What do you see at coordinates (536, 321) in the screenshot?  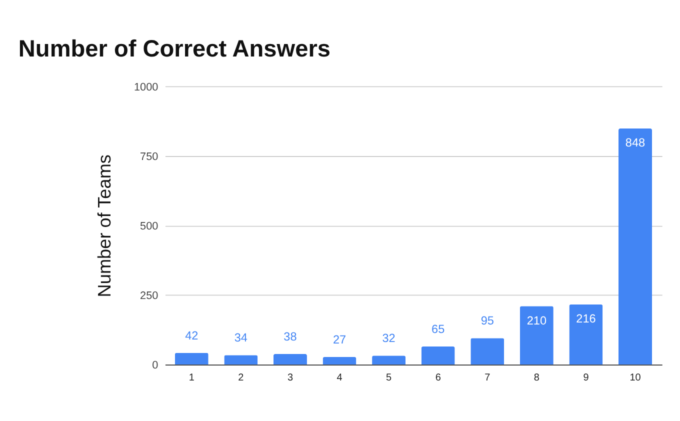 I see `data-label: 210` at bounding box center [536, 321].